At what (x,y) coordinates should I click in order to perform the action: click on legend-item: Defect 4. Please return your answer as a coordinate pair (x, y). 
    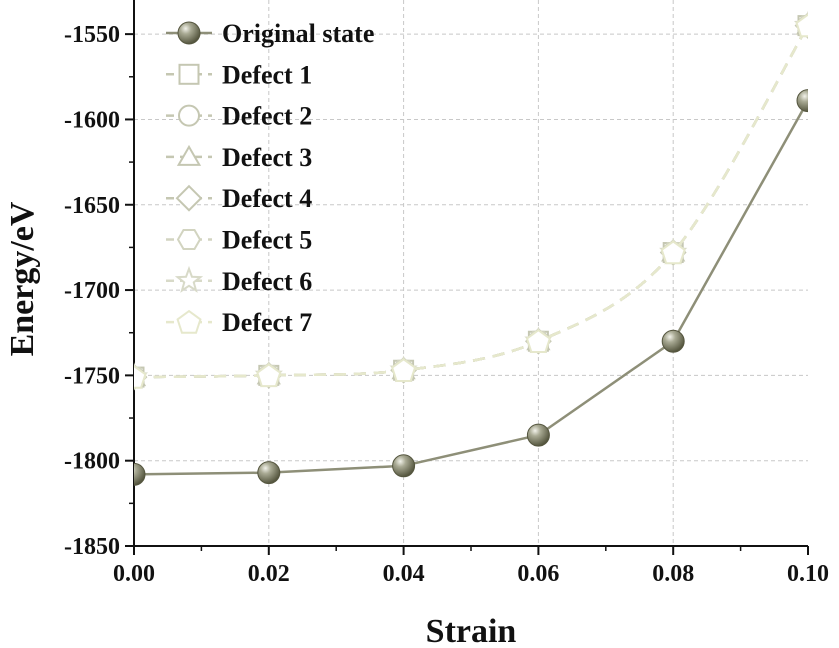
    Looking at the image, I should click on (239, 198).